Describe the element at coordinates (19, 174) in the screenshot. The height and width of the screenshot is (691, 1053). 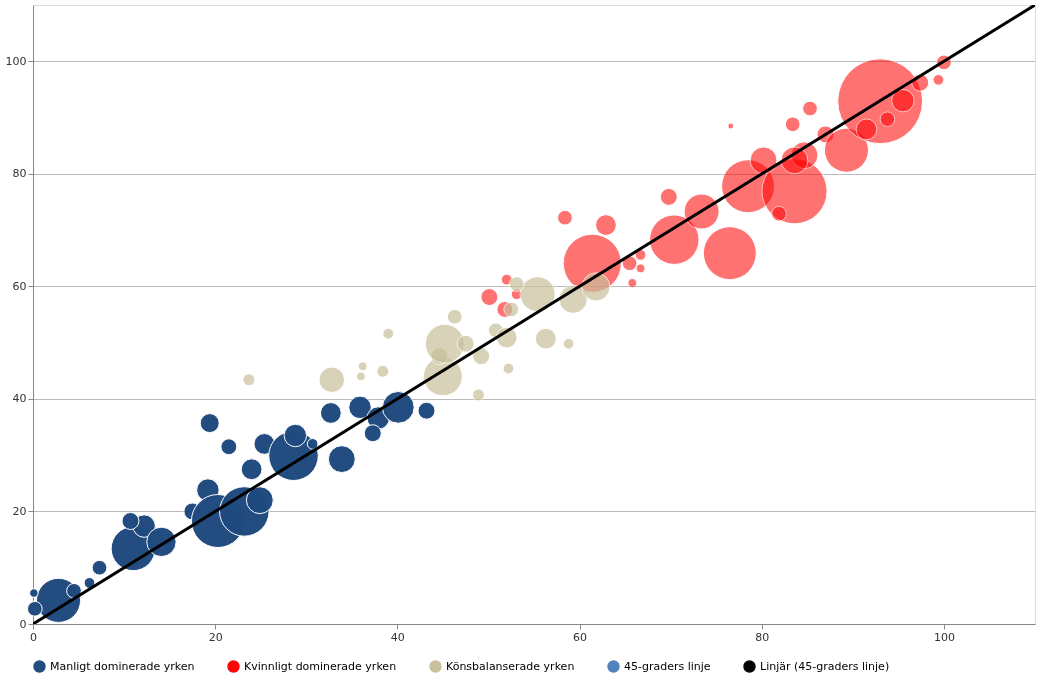
I see `y-tick-label: 80` at that location.